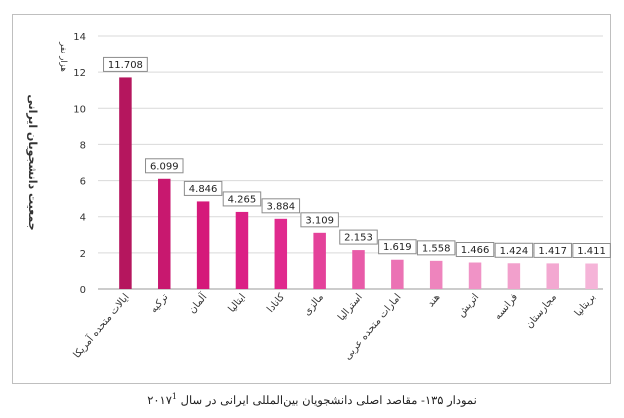 The height and width of the screenshot is (418, 624). I want to click on data-label: 1.619, so click(397, 247).